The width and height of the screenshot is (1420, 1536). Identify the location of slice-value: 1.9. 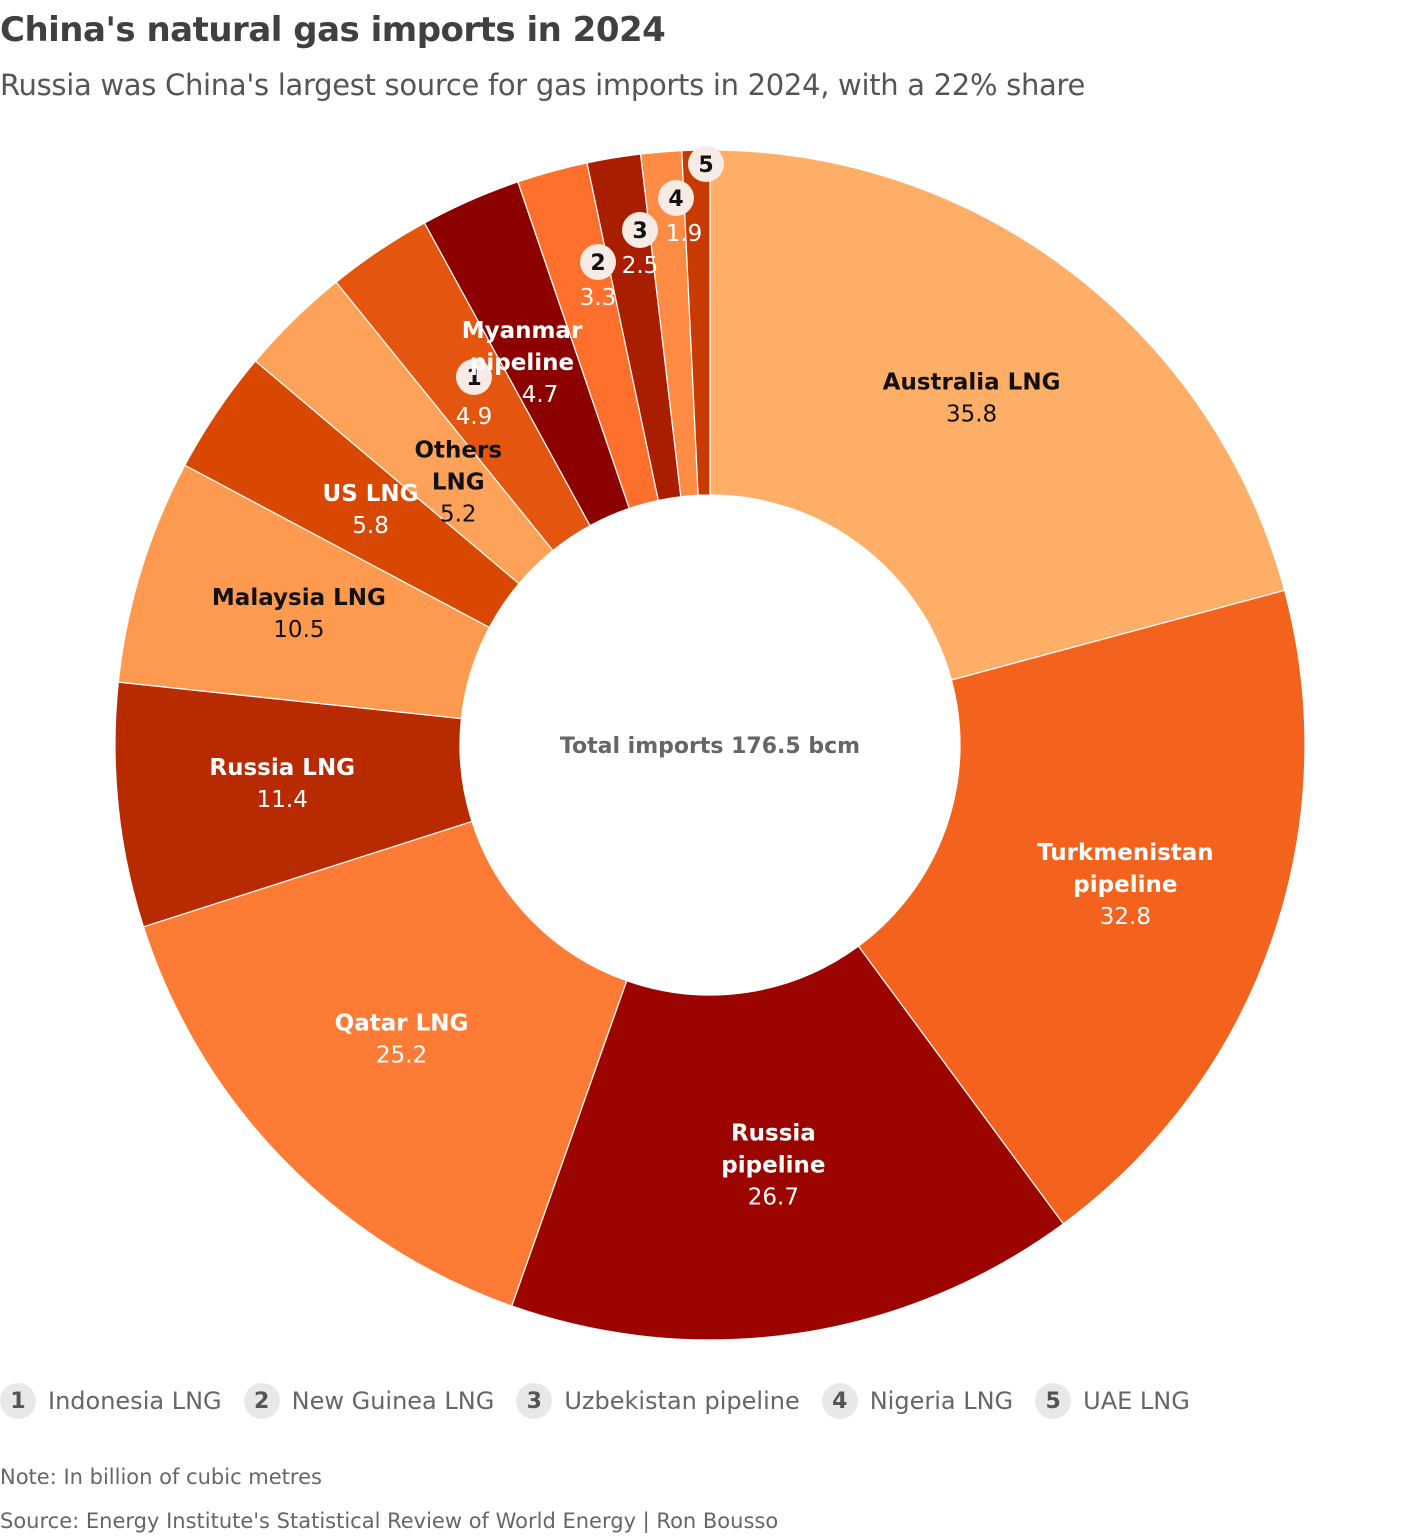
(684, 234).